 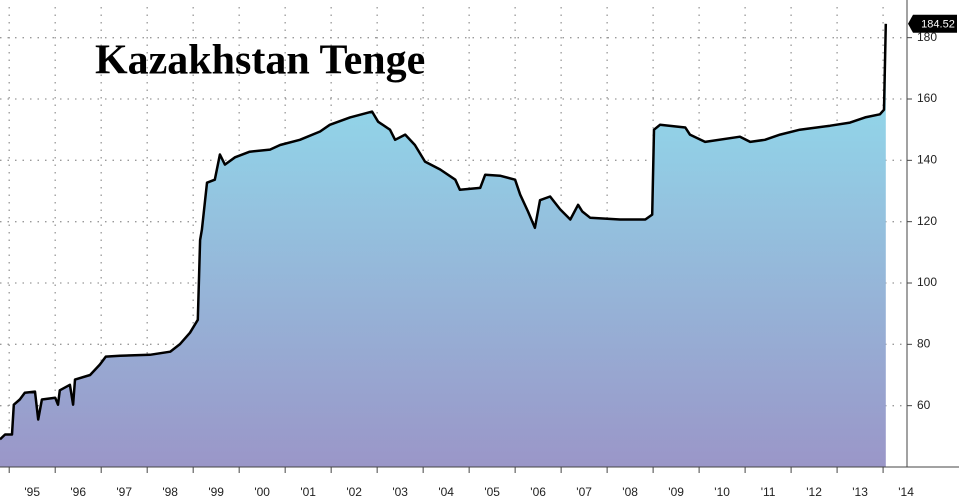 I want to click on x-tick-label: '14, so click(x=906, y=492).